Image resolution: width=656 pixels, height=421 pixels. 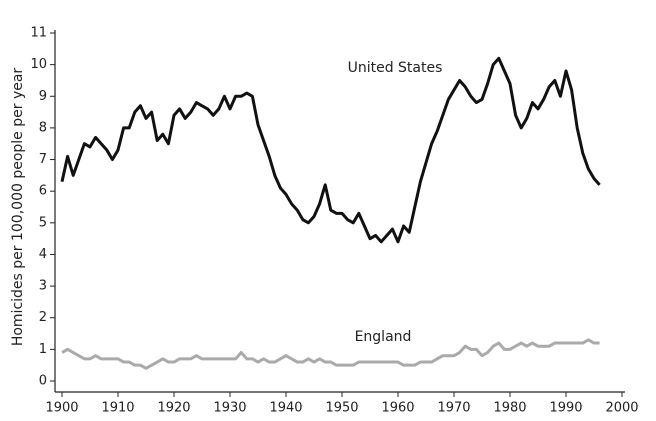 I want to click on x-tick-label: 1950, so click(x=341, y=408).